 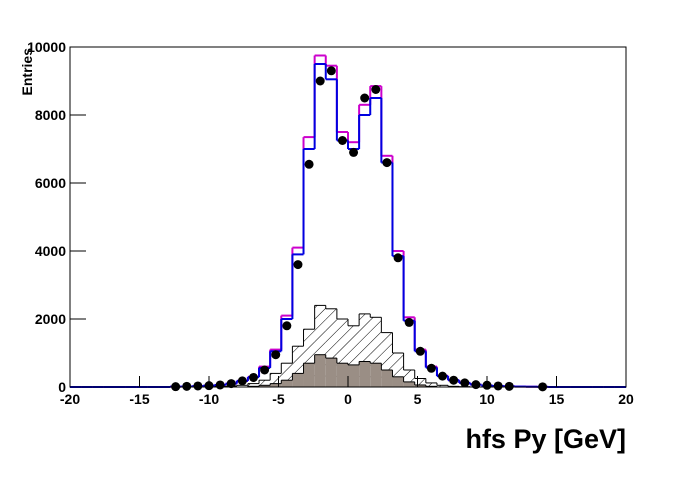 I want to click on x-tick-label: 10, so click(x=487, y=399).